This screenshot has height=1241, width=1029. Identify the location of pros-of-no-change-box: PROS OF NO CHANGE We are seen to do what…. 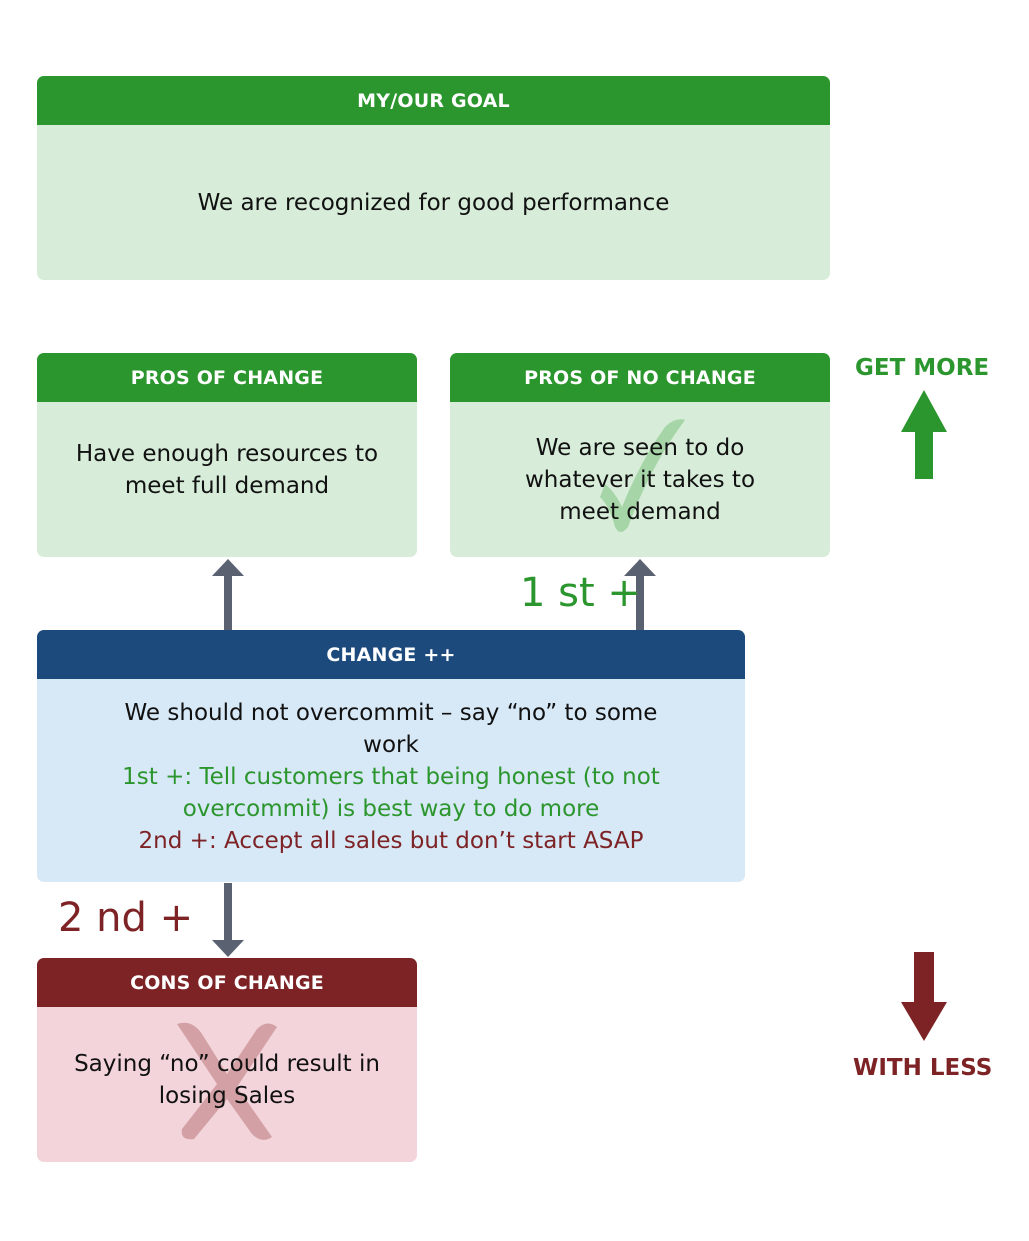
(640, 455).